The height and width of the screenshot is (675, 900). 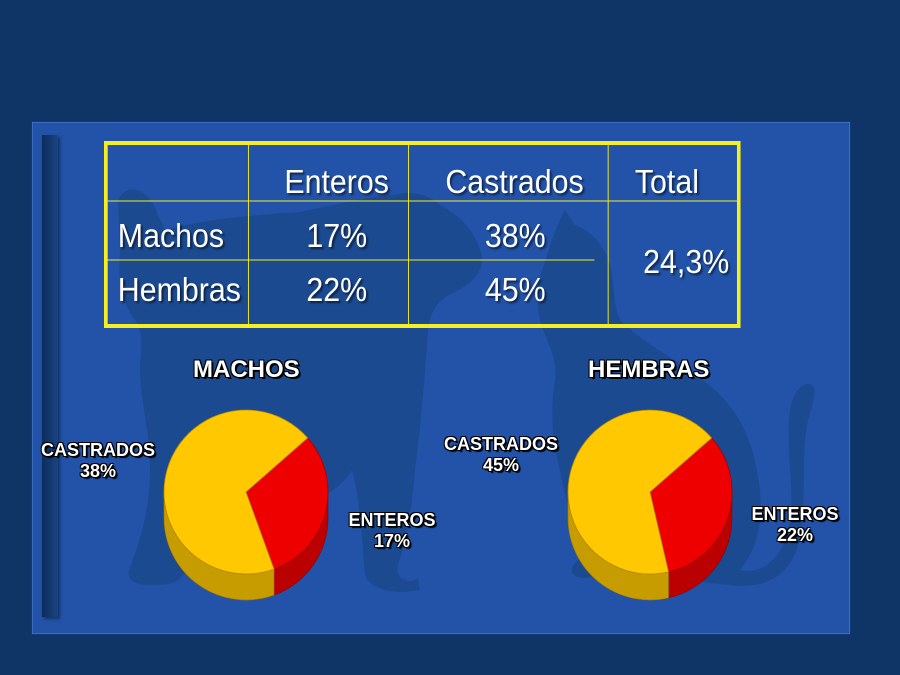 I want to click on pie-machos-enteros-label: ENTEROS 17%, so click(x=392, y=530).